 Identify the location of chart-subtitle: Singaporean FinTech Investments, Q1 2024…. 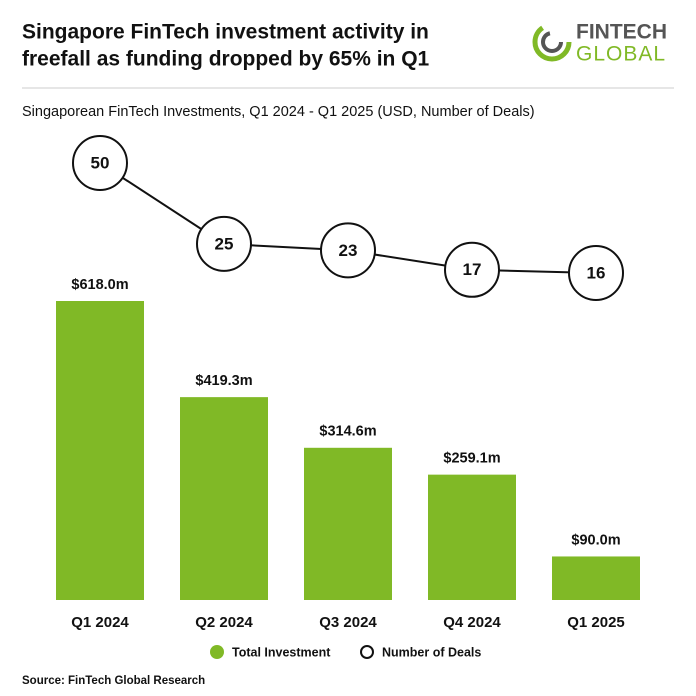
(278, 112).